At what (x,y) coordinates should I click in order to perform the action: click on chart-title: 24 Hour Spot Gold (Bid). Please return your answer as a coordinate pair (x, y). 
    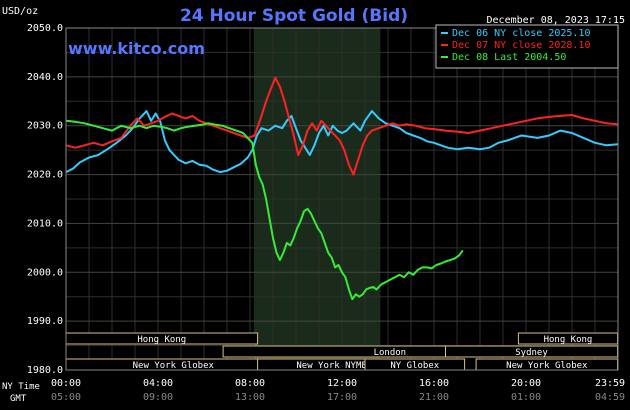
    Looking at the image, I should click on (294, 16).